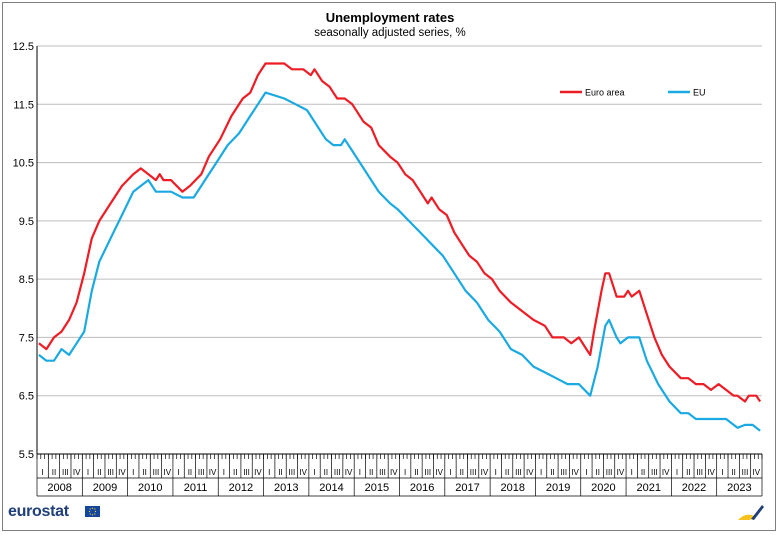 The width and height of the screenshot is (780, 535). What do you see at coordinates (23, 164) in the screenshot?
I see `y-tick-label: 10.5` at bounding box center [23, 164].